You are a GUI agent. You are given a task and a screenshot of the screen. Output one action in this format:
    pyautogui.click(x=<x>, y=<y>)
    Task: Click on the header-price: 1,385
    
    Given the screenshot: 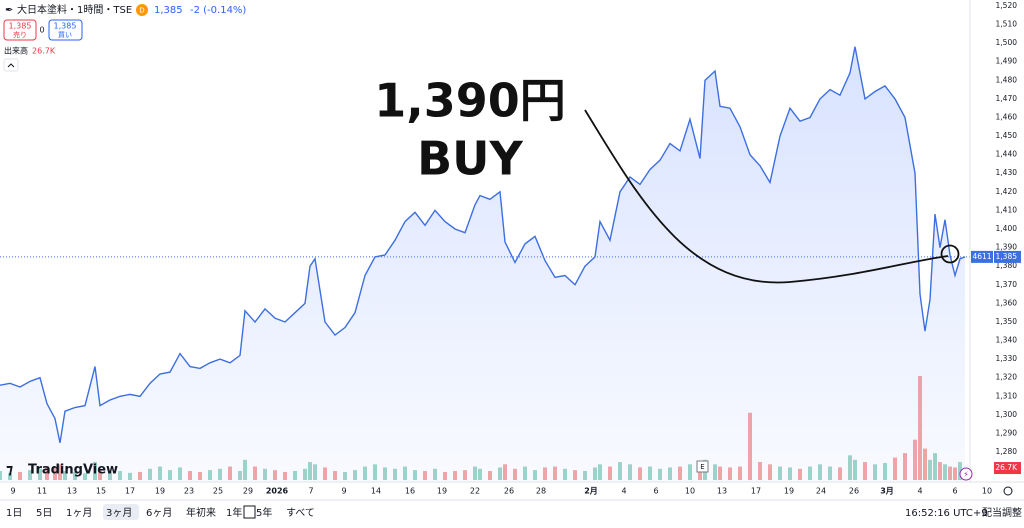 What is the action you would take?
    pyautogui.click(x=168, y=10)
    